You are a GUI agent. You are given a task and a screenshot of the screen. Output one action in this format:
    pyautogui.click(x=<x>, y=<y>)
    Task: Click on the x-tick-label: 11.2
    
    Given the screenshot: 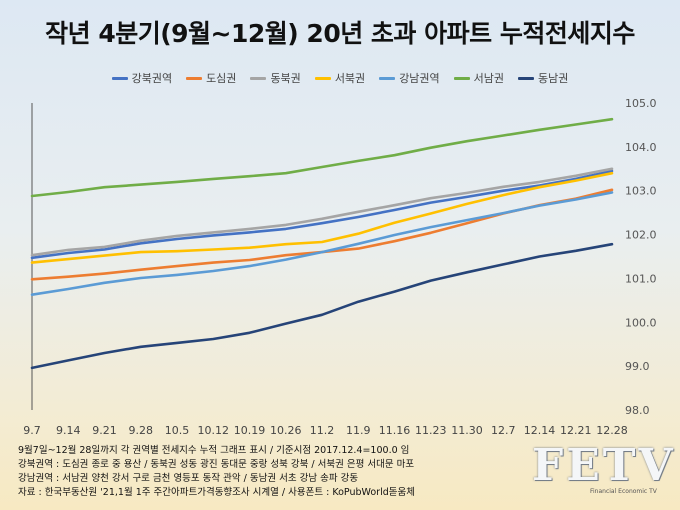 What is the action you would take?
    pyautogui.click(x=322, y=430)
    